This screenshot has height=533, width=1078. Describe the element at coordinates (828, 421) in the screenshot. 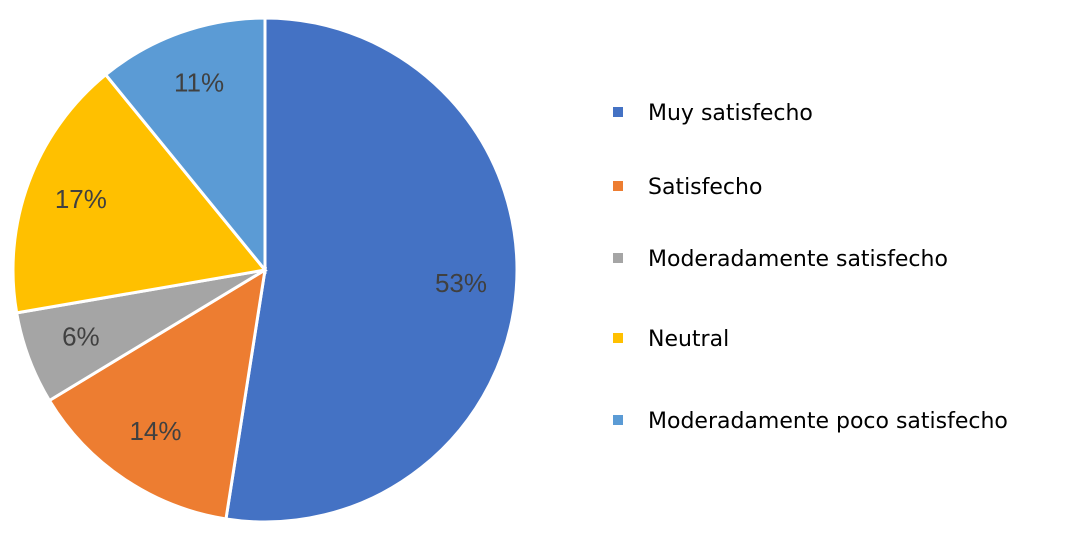

I see `legend-label: Moderadamente poco satisfecho` at that location.